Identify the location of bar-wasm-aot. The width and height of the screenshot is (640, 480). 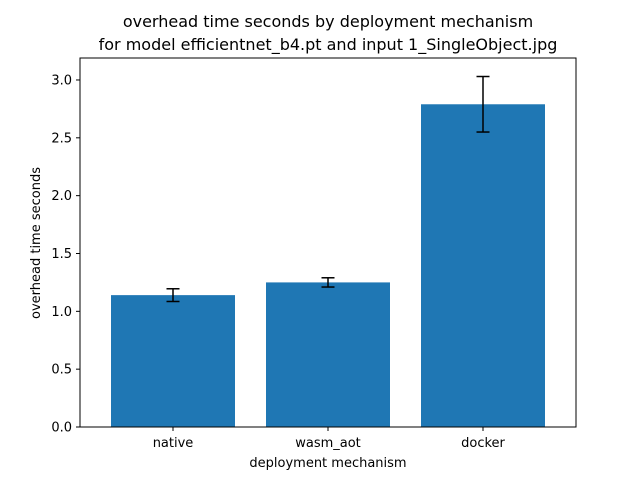
(328, 354).